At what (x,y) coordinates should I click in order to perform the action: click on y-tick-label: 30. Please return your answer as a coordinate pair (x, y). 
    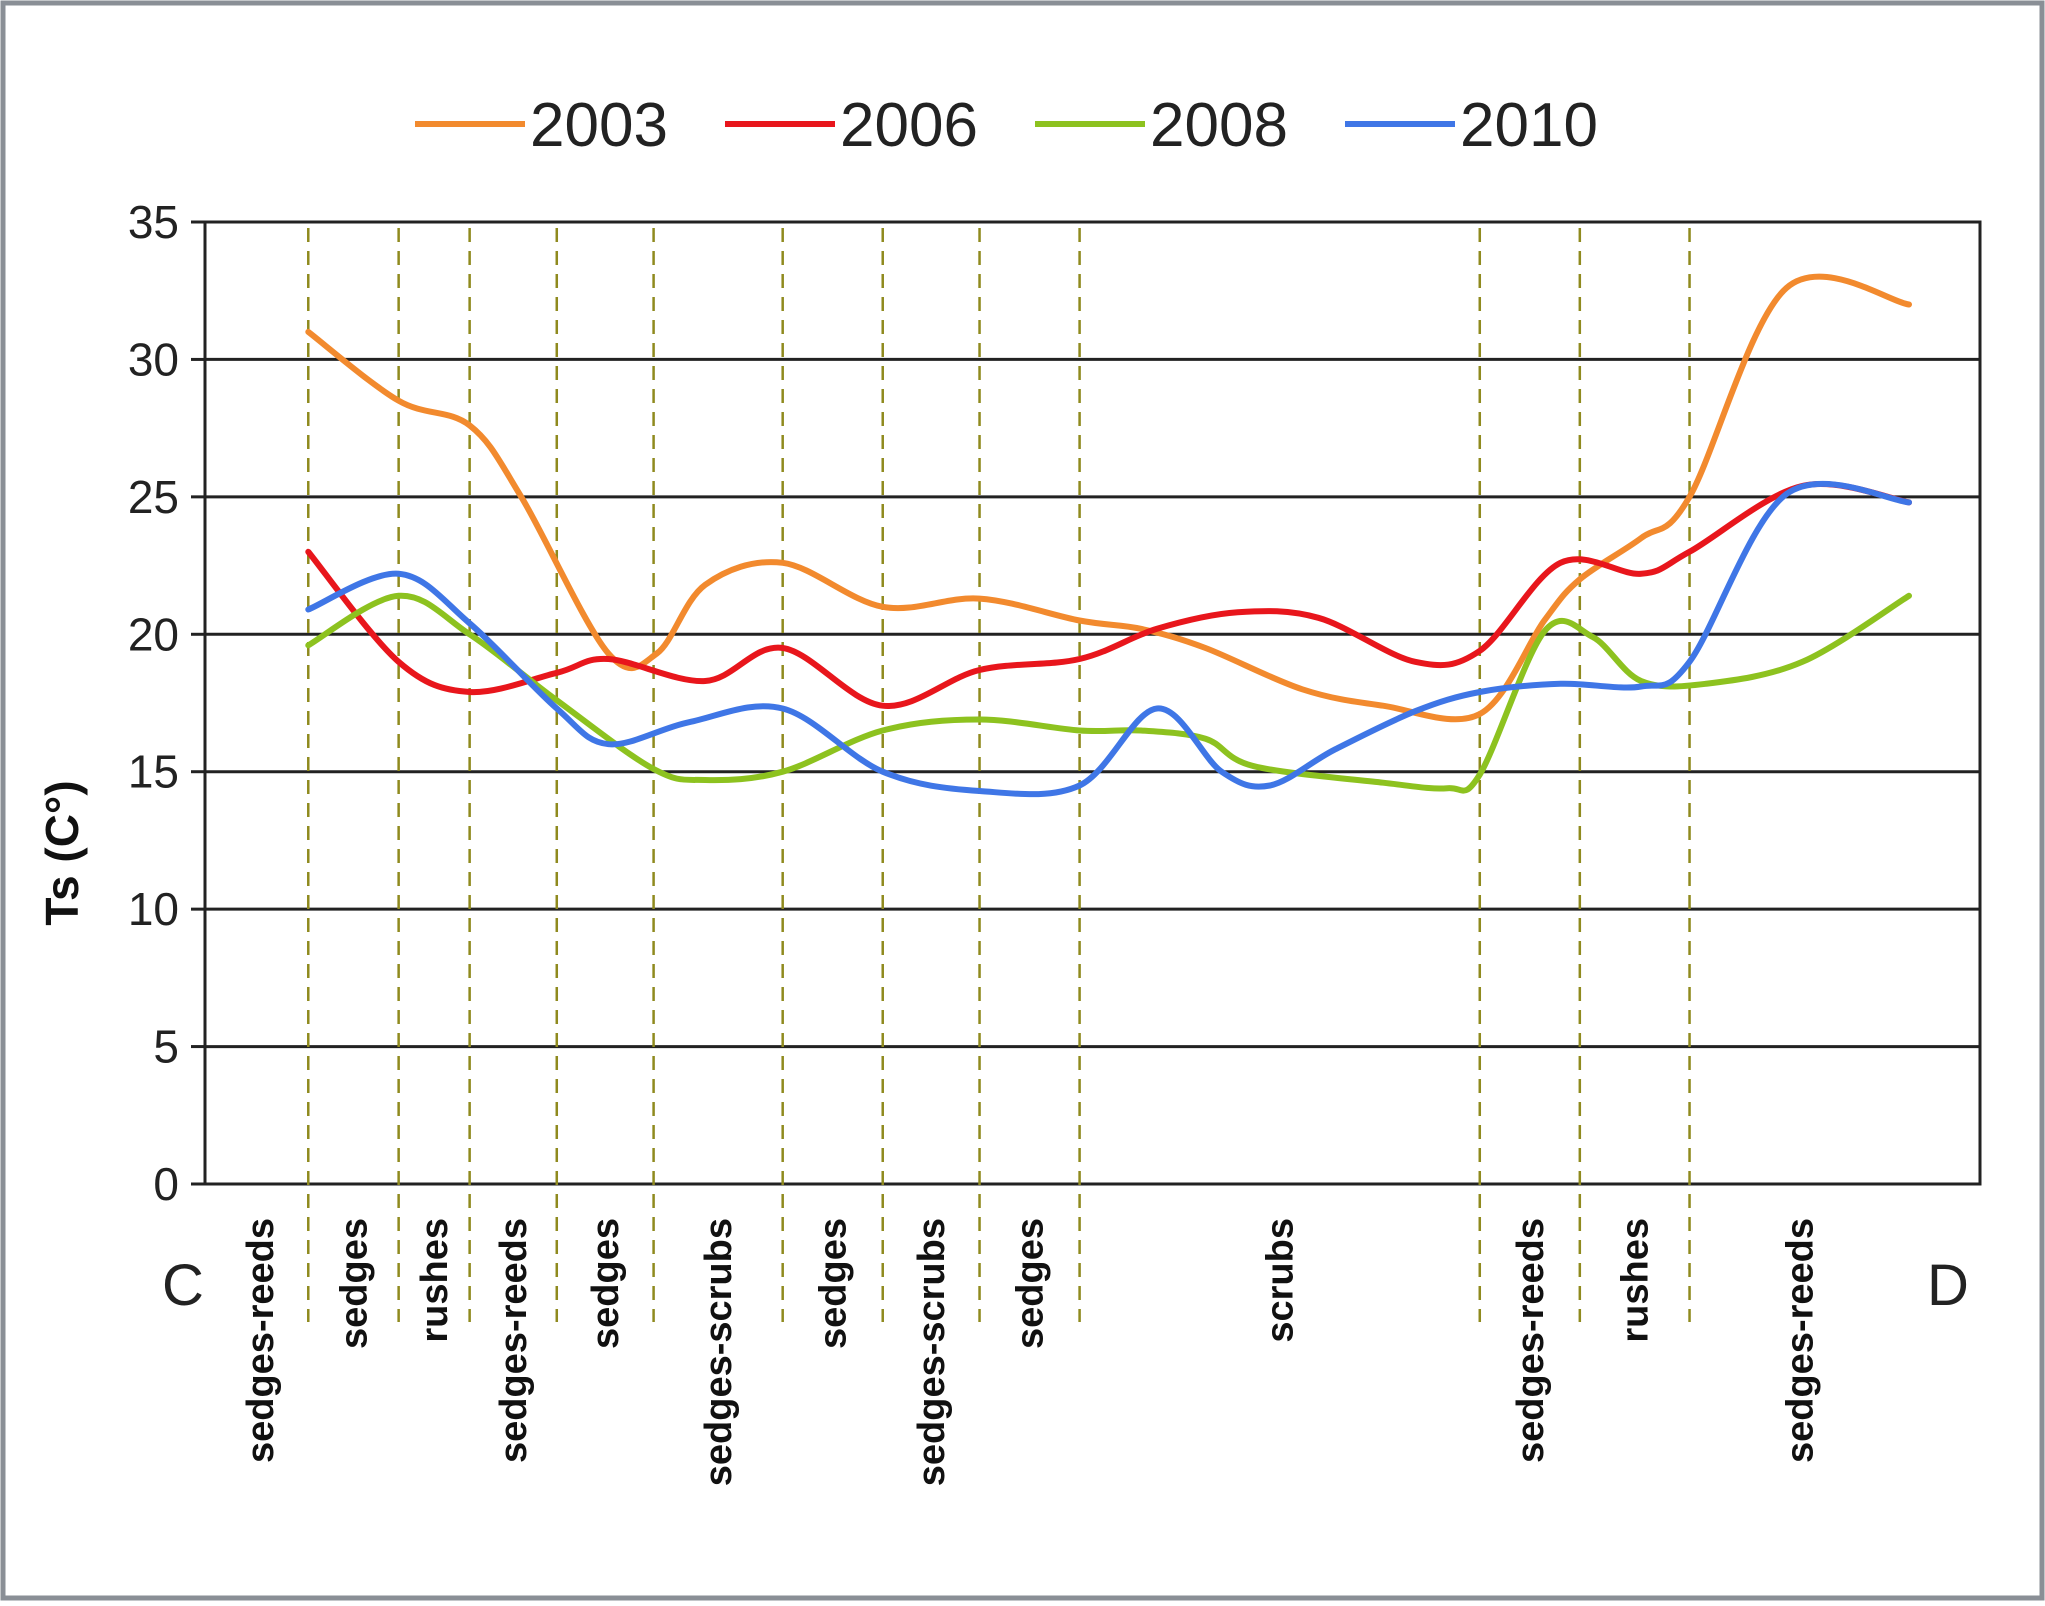
    Looking at the image, I should click on (153, 359).